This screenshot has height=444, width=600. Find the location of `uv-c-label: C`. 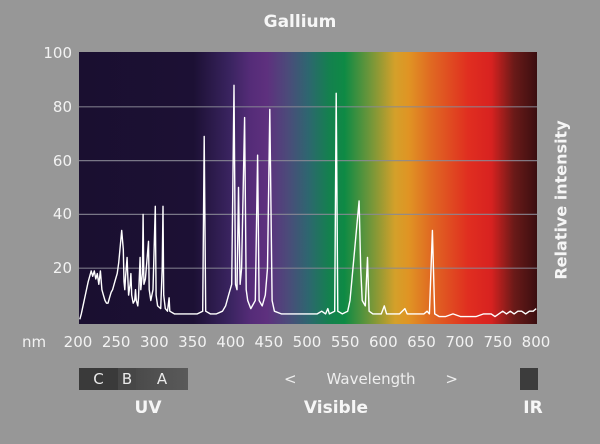

uv-c-label: C is located at coordinates (98, 379).